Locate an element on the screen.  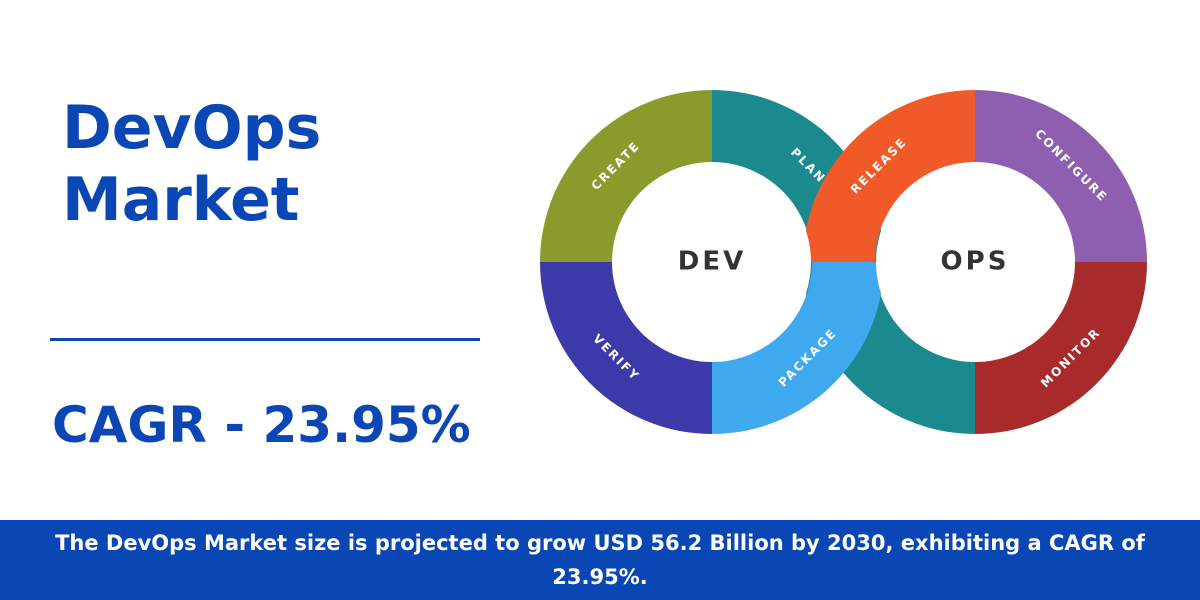
ring-label: DEV is located at coordinates (712, 262).